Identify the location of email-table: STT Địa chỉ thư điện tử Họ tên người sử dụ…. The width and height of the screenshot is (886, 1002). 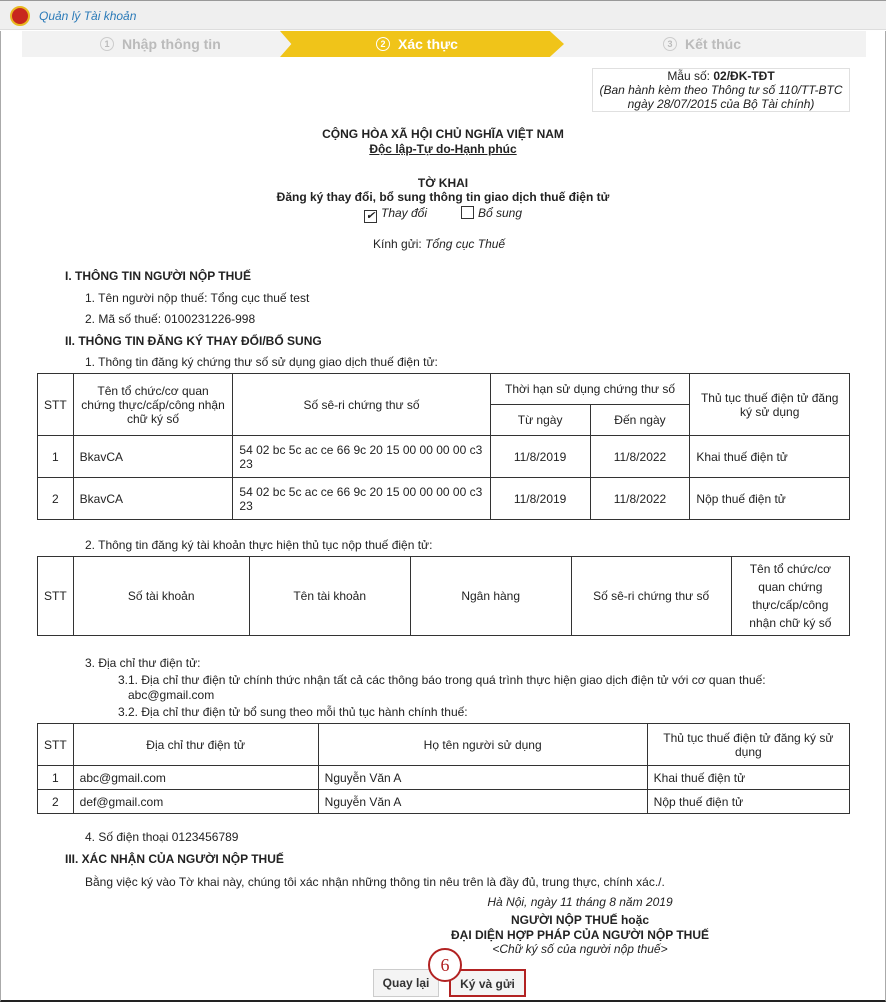
(444, 768).